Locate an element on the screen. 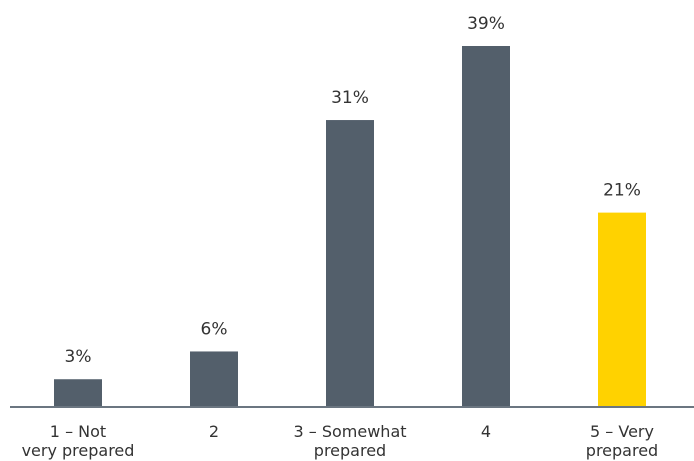 This screenshot has height=461, width=694. x-tick-label-2-line-1: 2 is located at coordinates (214, 431).